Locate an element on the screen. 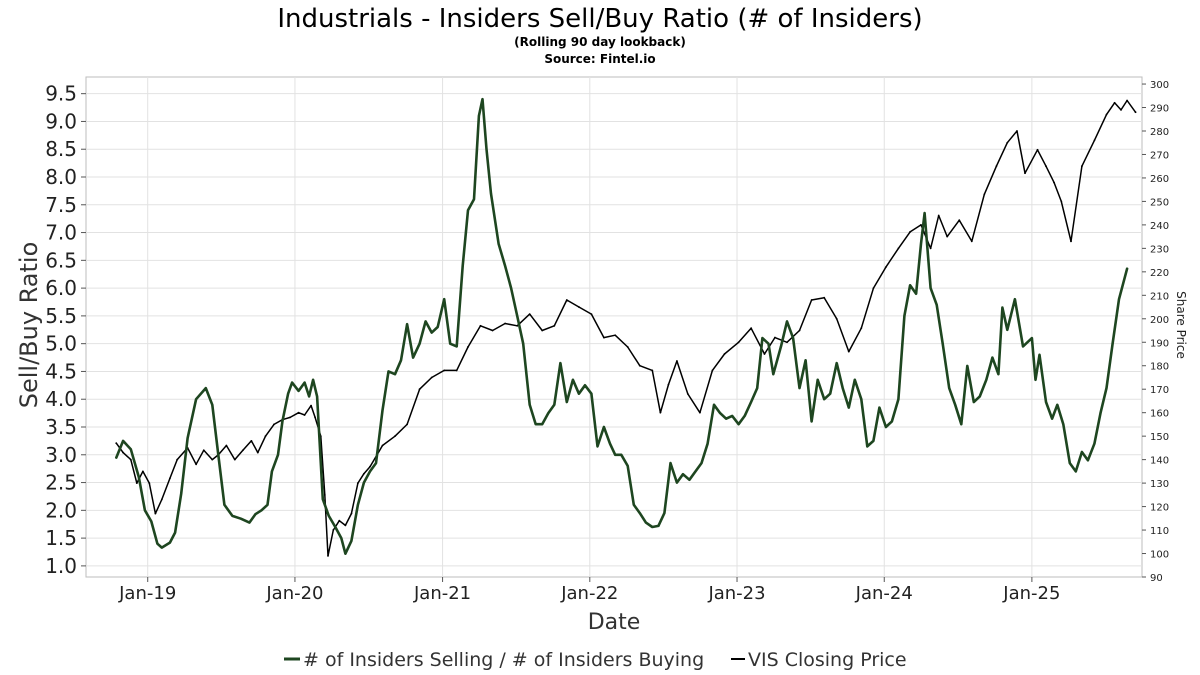  left-tick-label: 6.5 is located at coordinates (61, 260).